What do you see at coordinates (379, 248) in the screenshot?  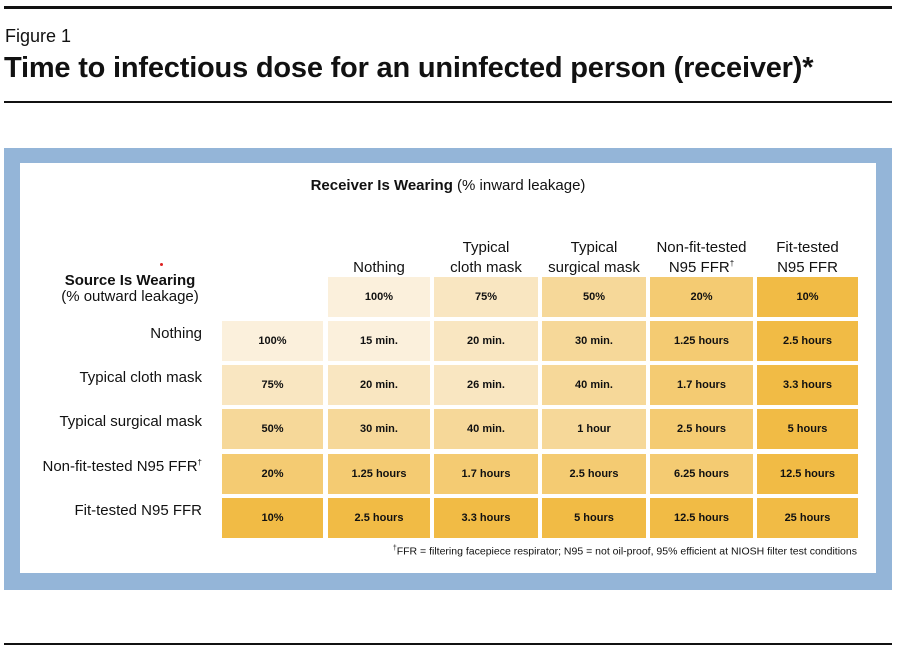 I see `column-header-line1` at bounding box center [379, 248].